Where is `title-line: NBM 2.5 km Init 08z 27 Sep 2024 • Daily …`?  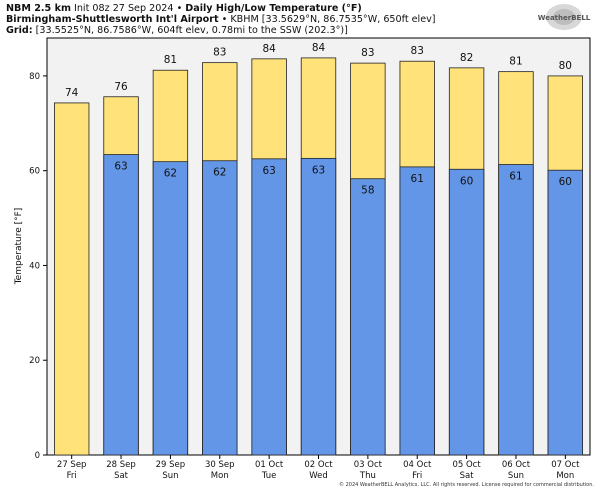 title-line: NBM 2.5 km Init 08z 27 Sep 2024 • Daily … is located at coordinates (184, 8).